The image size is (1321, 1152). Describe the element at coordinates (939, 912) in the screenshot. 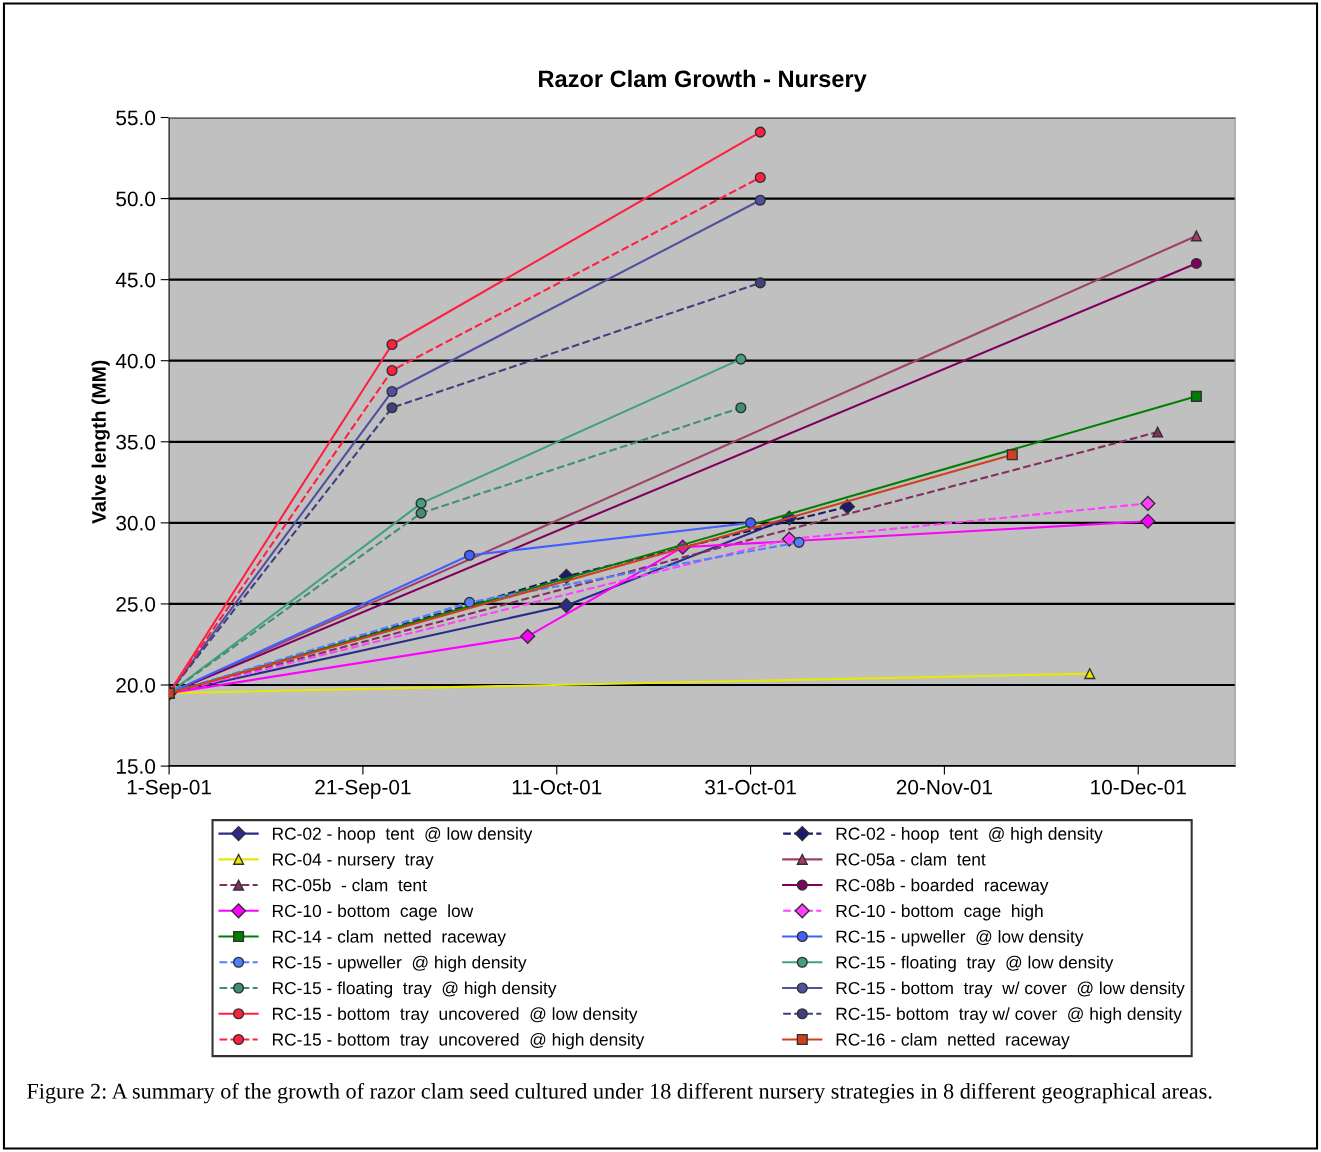

I see `legend-label: RC-10 - bottom cage high` at that location.